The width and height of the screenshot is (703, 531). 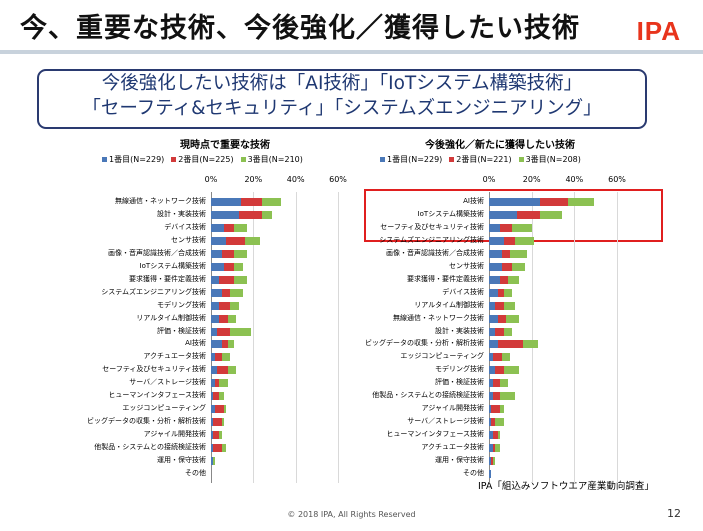 What do you see at coordinates (459, 382) in the screenshot?
I see `category-label: 評価・検証技術` at bounding box center [459, 382].